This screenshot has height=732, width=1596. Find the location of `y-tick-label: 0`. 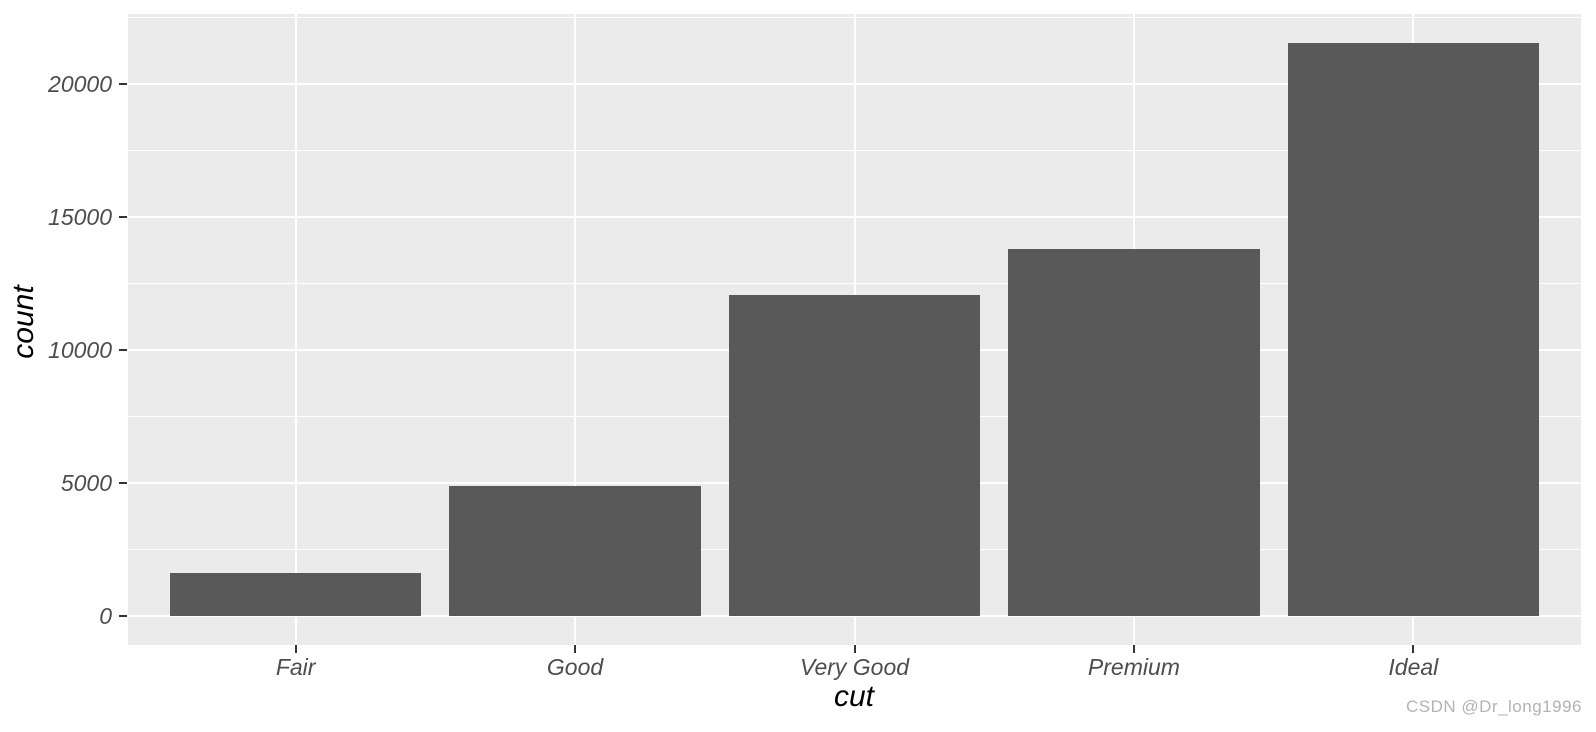

y-tick-label: 0 is located at coordinates (105, 616).